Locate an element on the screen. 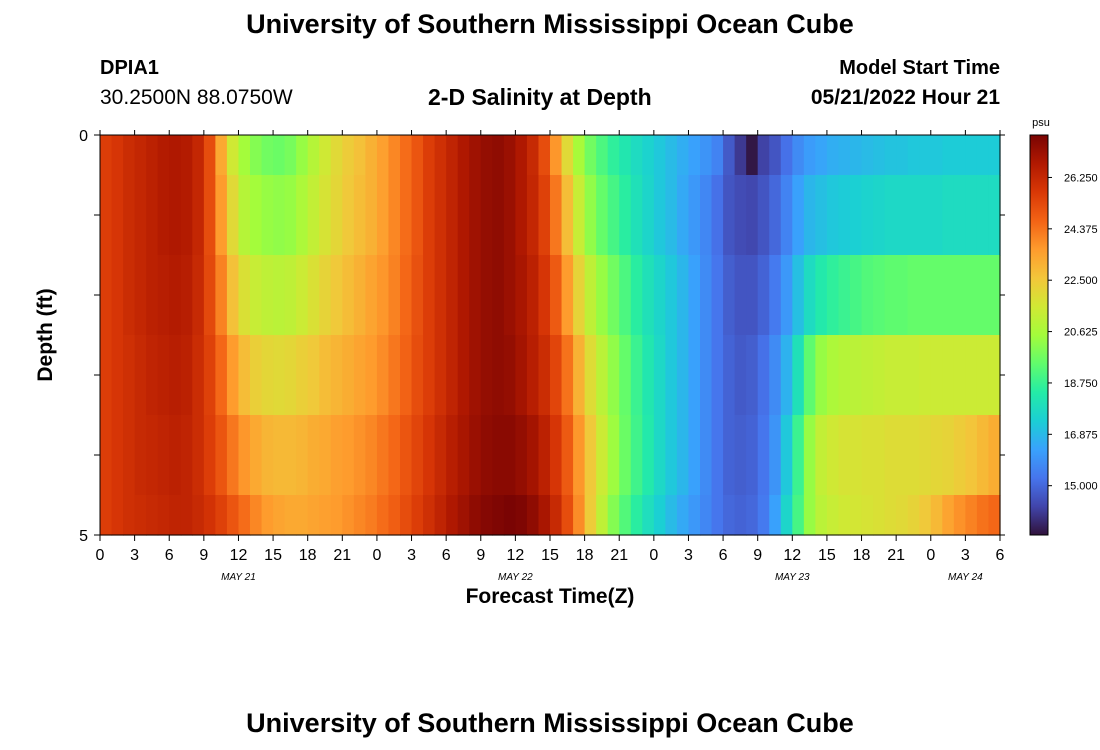  x-tick-label: 12 is located at coordinates (792, 555).